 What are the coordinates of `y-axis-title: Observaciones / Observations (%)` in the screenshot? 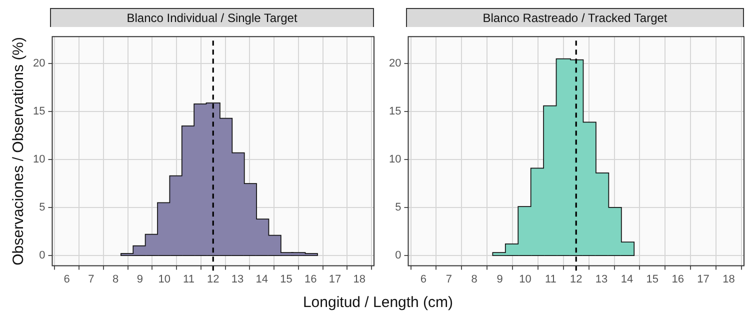 It's located at (19, 151).